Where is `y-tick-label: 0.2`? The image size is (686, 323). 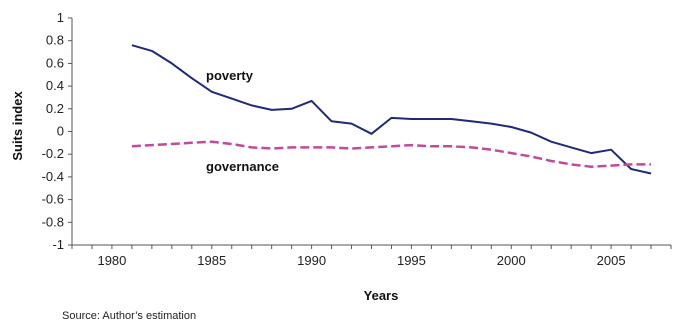 y-tick-label: 0.2 is located at coordinates (55, 108).